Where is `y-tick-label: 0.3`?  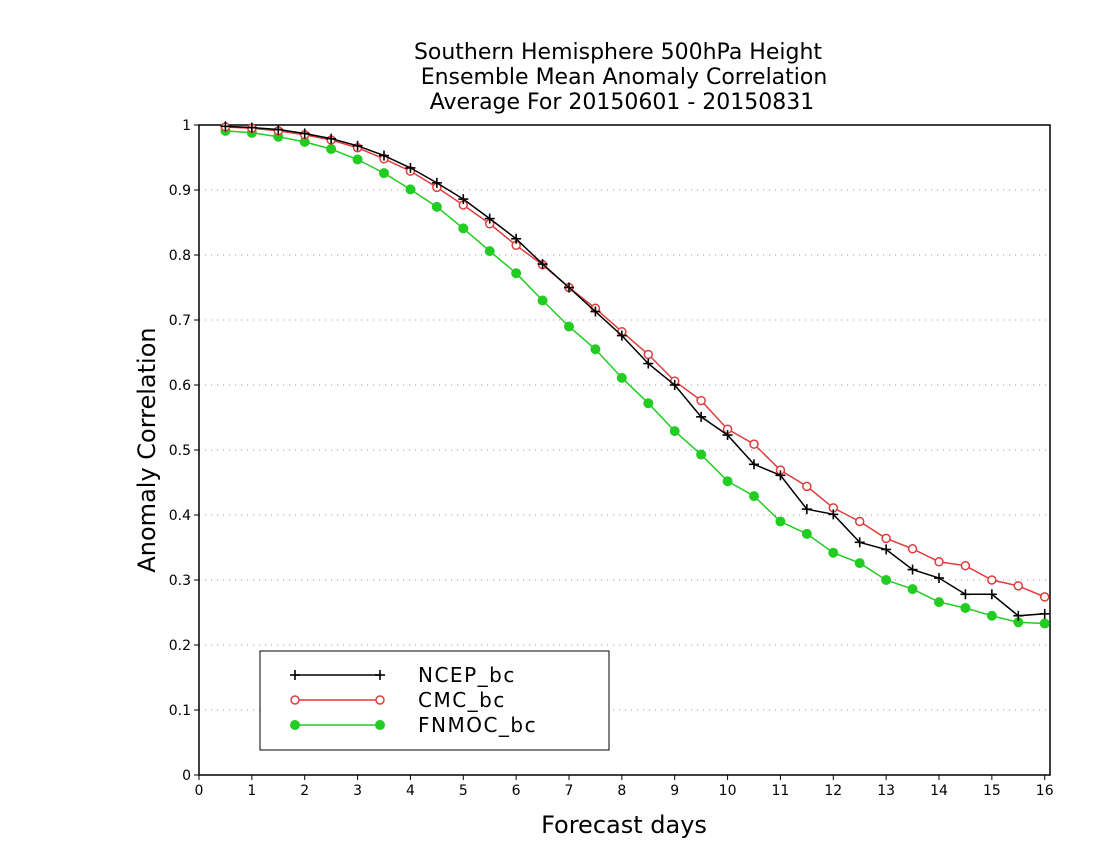 y-tick-label: 0.3 is located at coordinates (180, 581).